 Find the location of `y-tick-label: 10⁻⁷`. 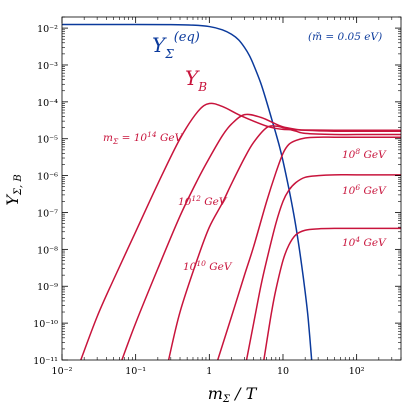

y-tick-label: 10⁻⁷ is located at coordinates (47, 213).